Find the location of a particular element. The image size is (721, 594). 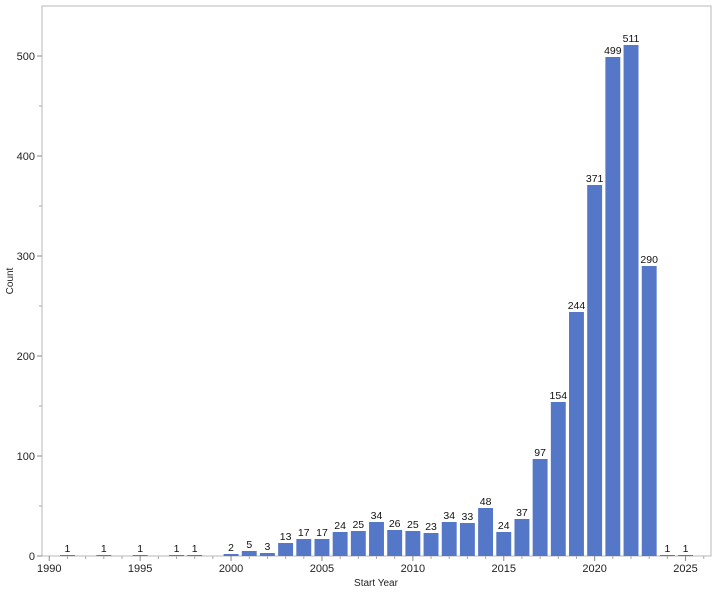

data-label-2008: 34 is located at coordinates (377, 516).